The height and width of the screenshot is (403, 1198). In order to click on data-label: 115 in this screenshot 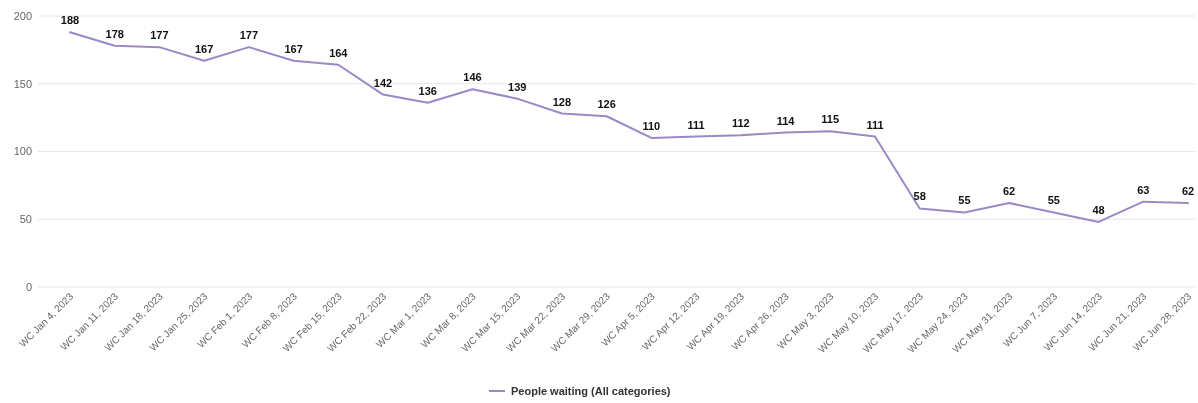, I will do `click(830, 119)`.